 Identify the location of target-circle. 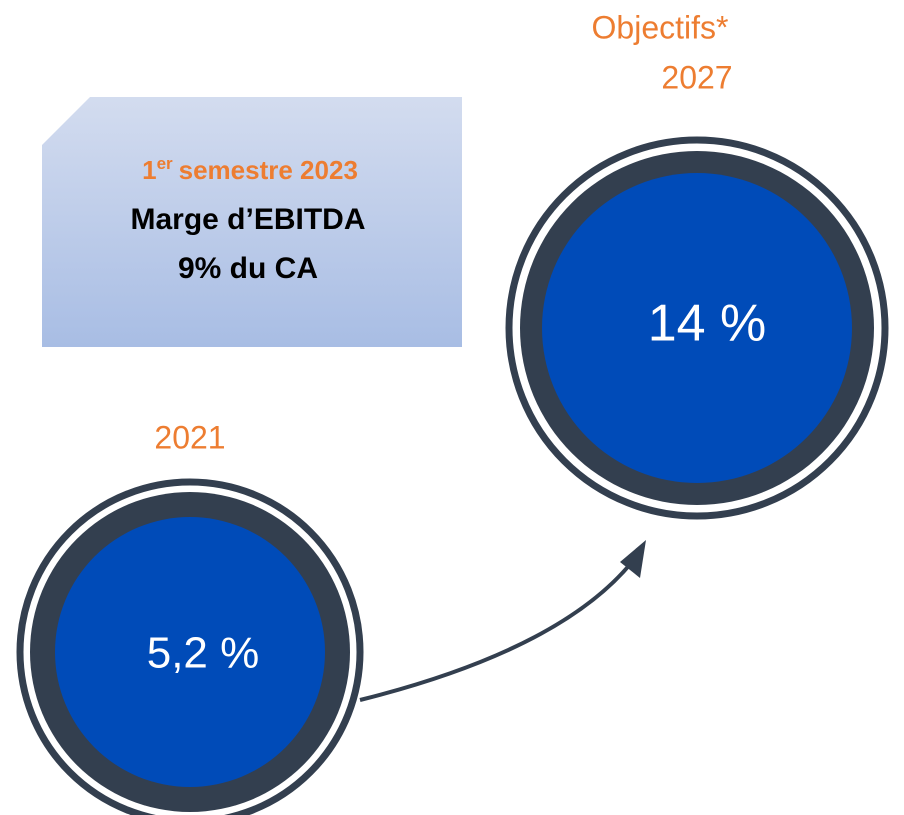
(697, 328).